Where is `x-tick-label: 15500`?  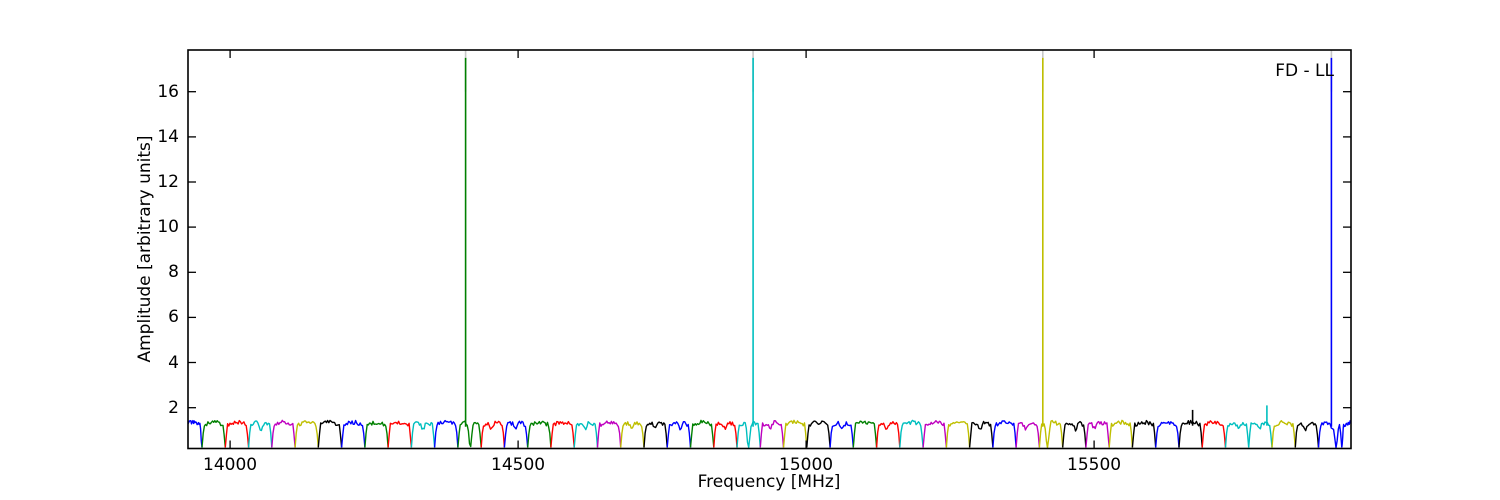
x-tick-label: 15500 is located at coordinates (1094, 465).